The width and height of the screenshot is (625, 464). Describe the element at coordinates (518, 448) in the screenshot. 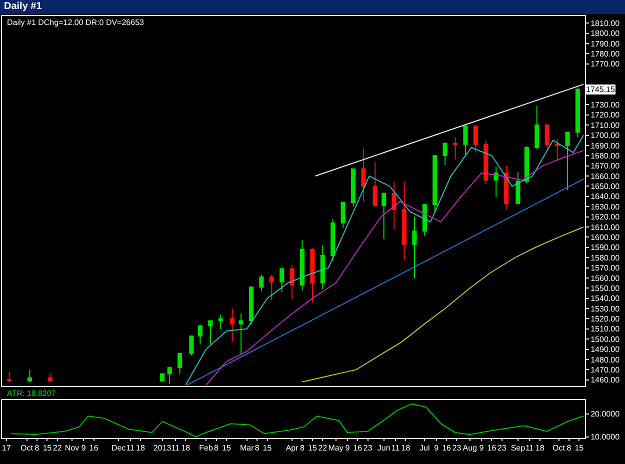

I see `x-tick-label: Sep` at that location.